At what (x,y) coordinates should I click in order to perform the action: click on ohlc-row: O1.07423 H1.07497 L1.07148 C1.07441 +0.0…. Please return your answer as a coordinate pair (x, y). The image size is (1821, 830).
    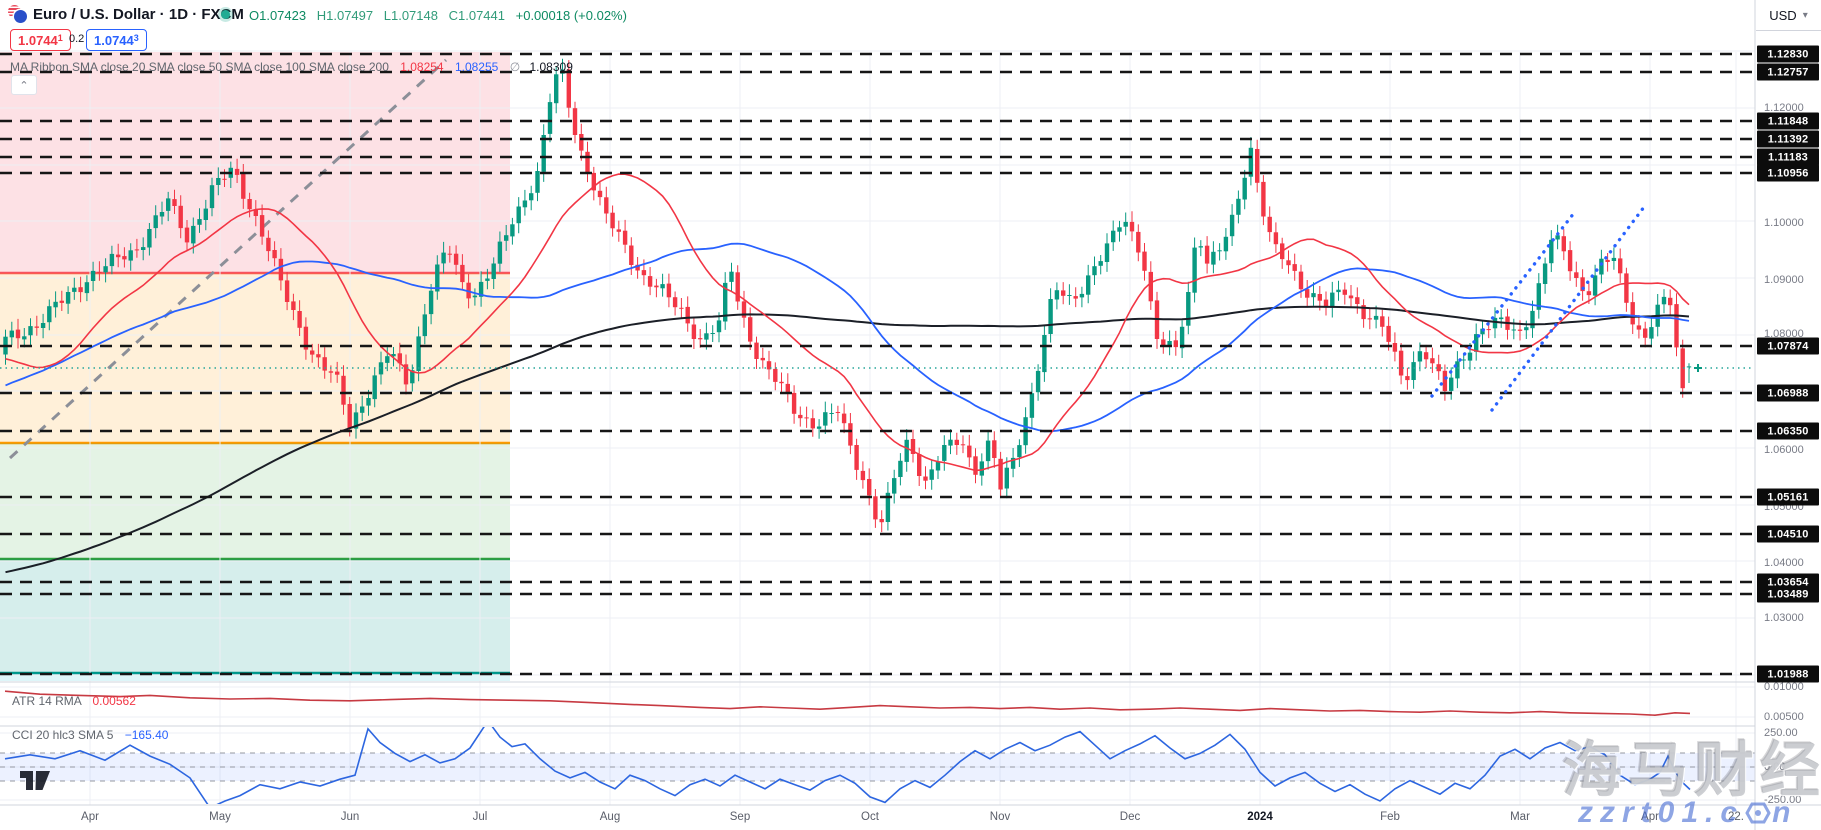
    Looking at the image, I should click on (438, 15).